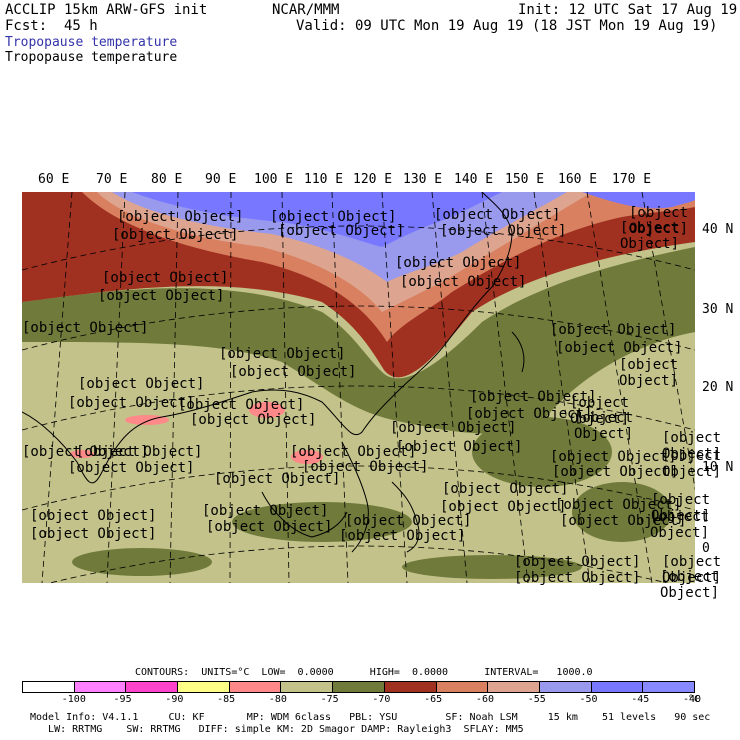 Image resolution: width=740 pixels, height=740 pixels. I want to click on colorbar-tick-label: -85, so click(226, 699).